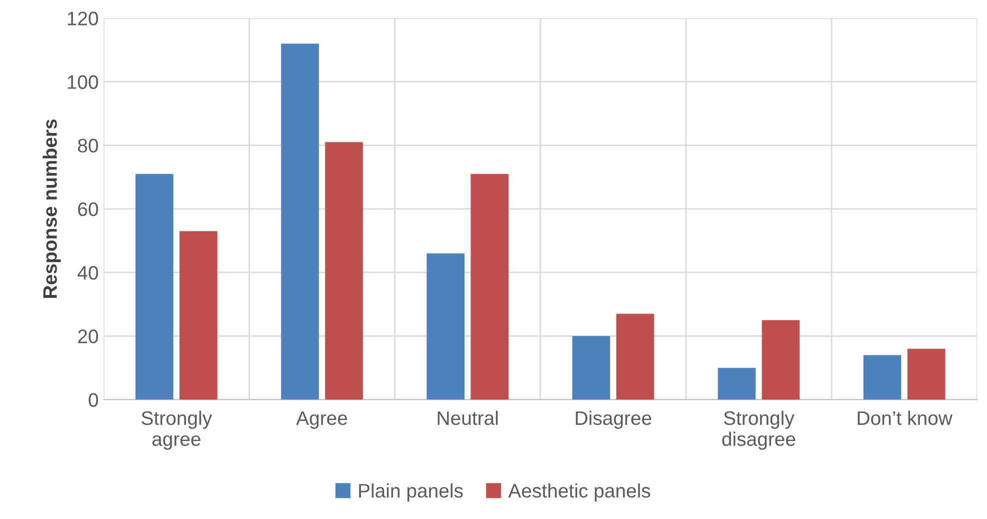  What do you see at coordinates (83, 82) in the screenshot?
I see `y-tick-label: 100` at bounding box center [83, 82].